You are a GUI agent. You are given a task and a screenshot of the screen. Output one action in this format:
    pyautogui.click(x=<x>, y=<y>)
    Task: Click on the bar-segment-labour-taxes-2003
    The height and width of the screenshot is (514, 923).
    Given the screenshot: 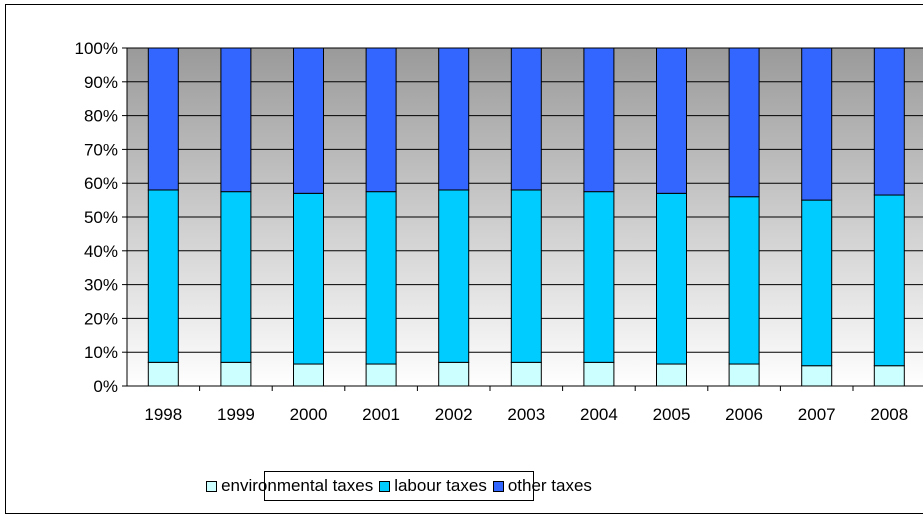 What is the action you would take?
    pyautogui.click(x=526, y=276)
    